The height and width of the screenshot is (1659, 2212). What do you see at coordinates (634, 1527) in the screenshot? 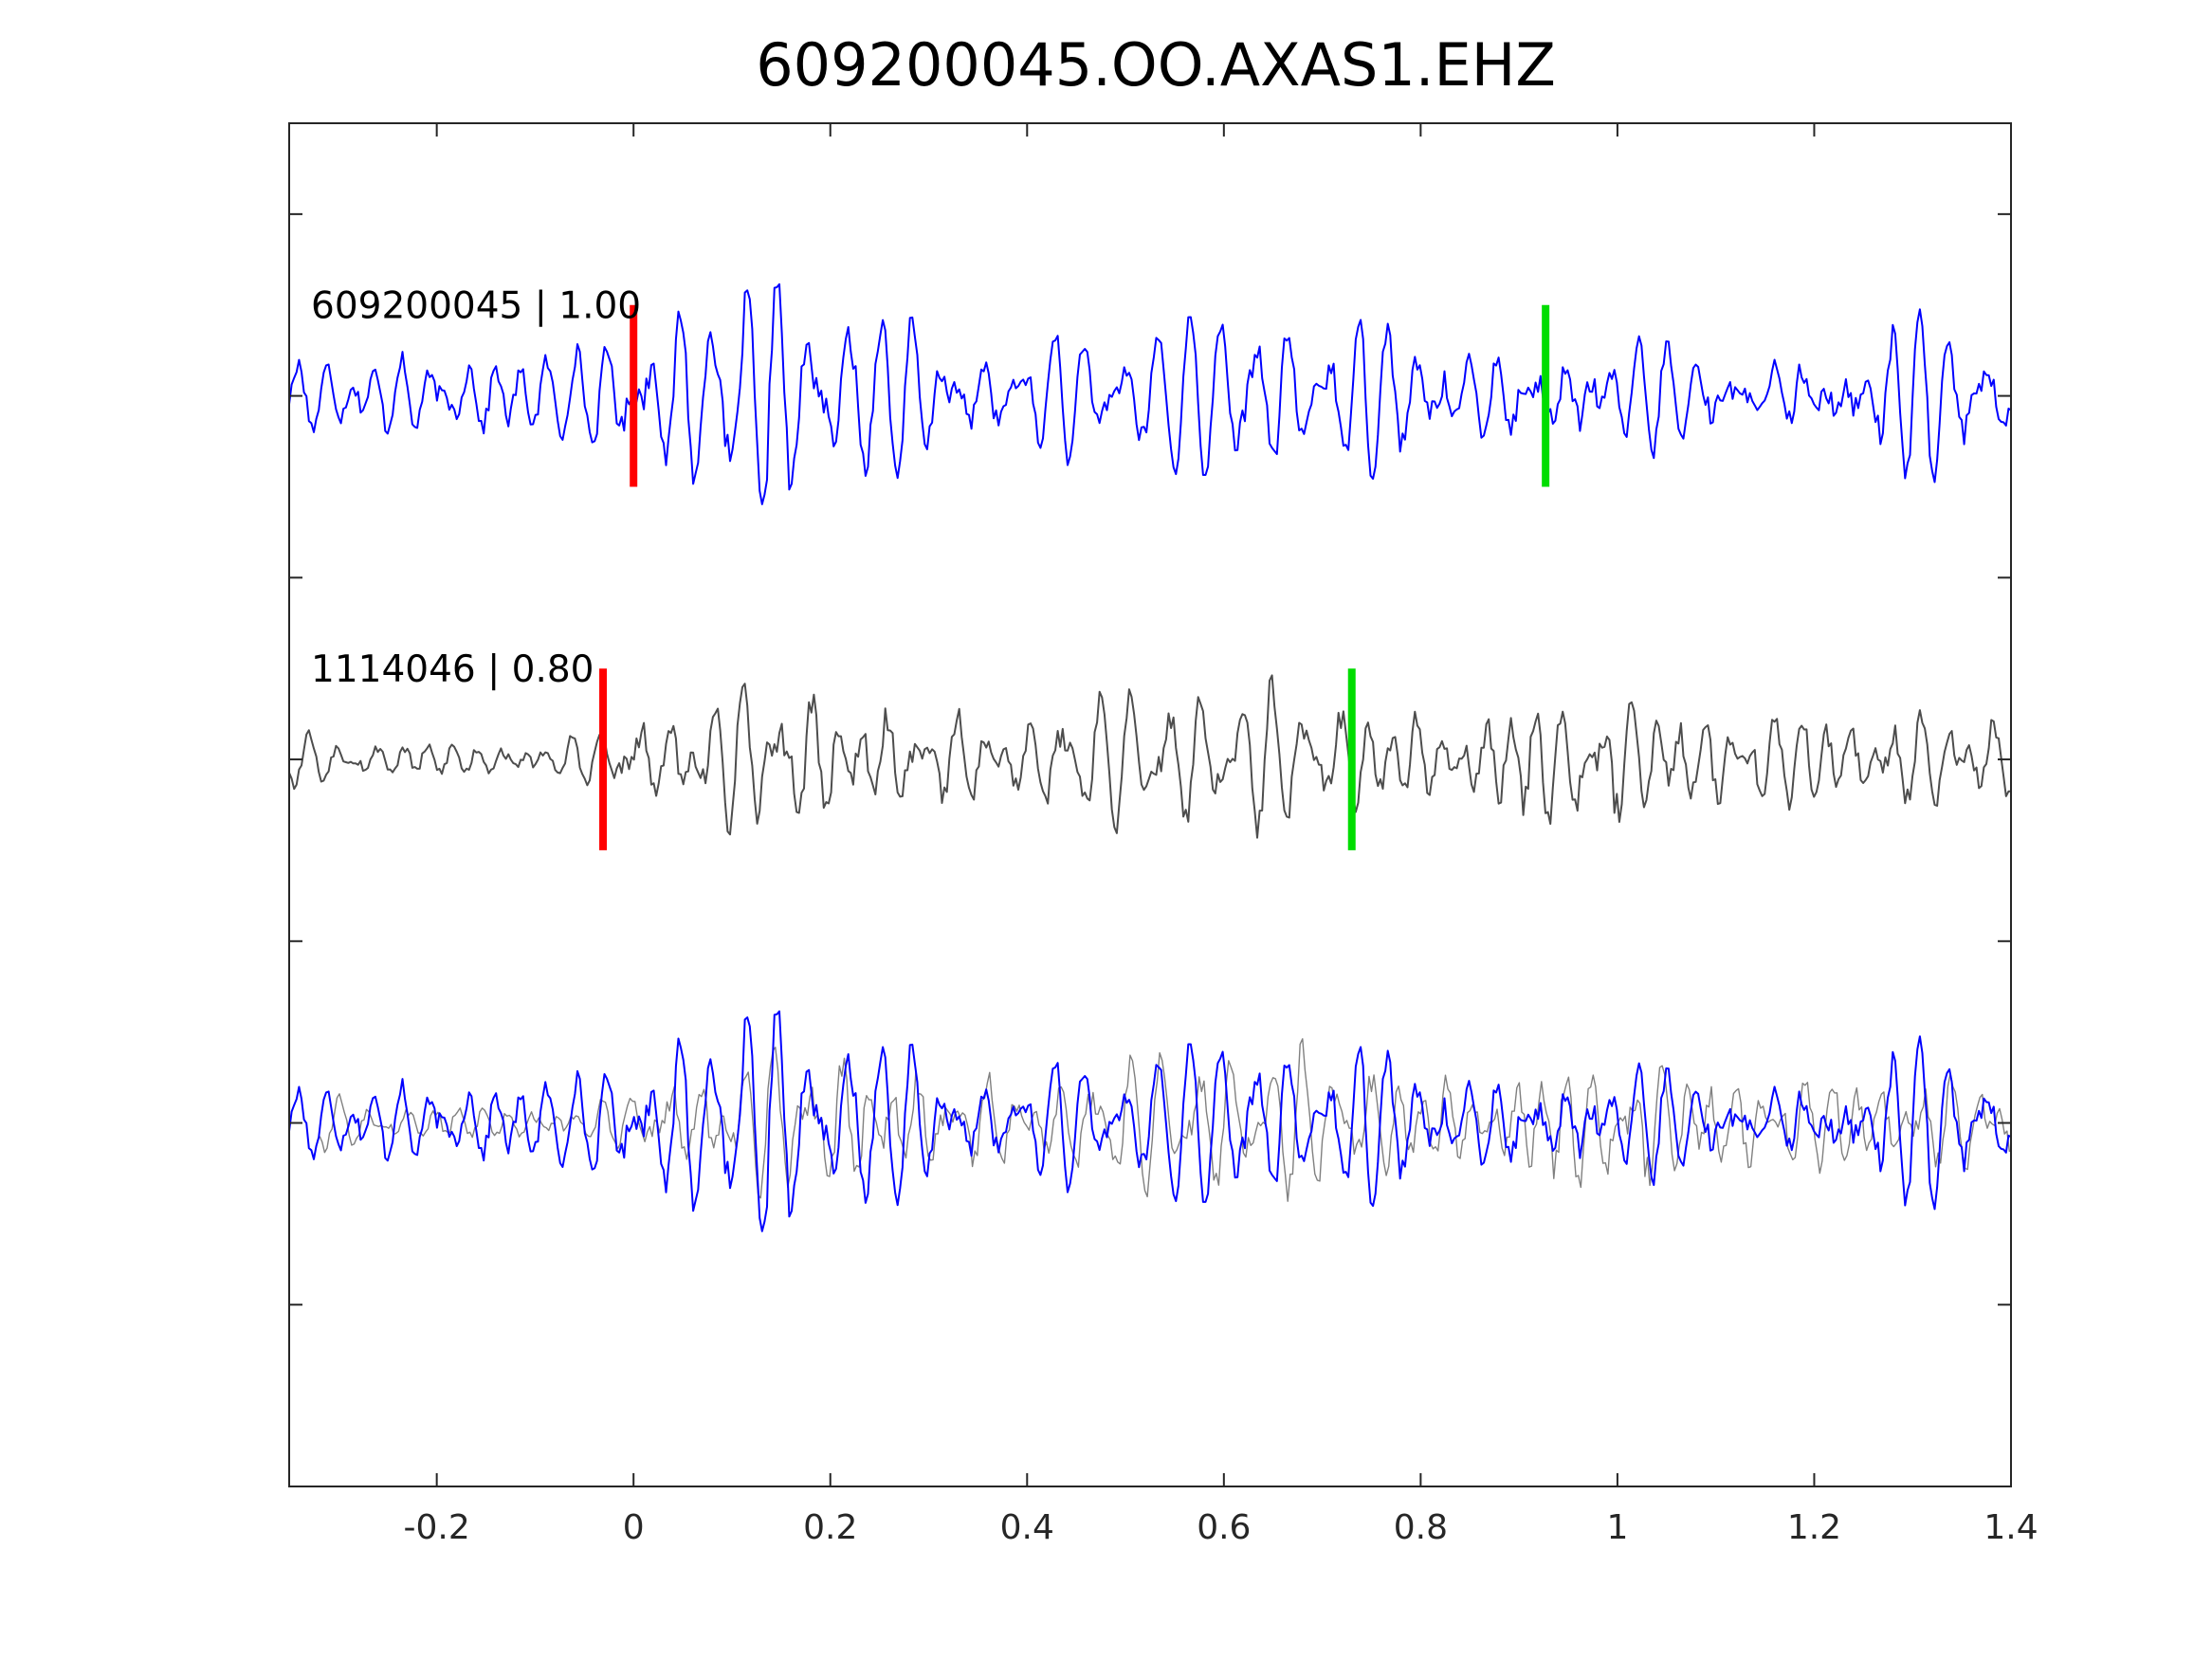
I see `x-tick-label: 0` at bounding box center [634, 1527].